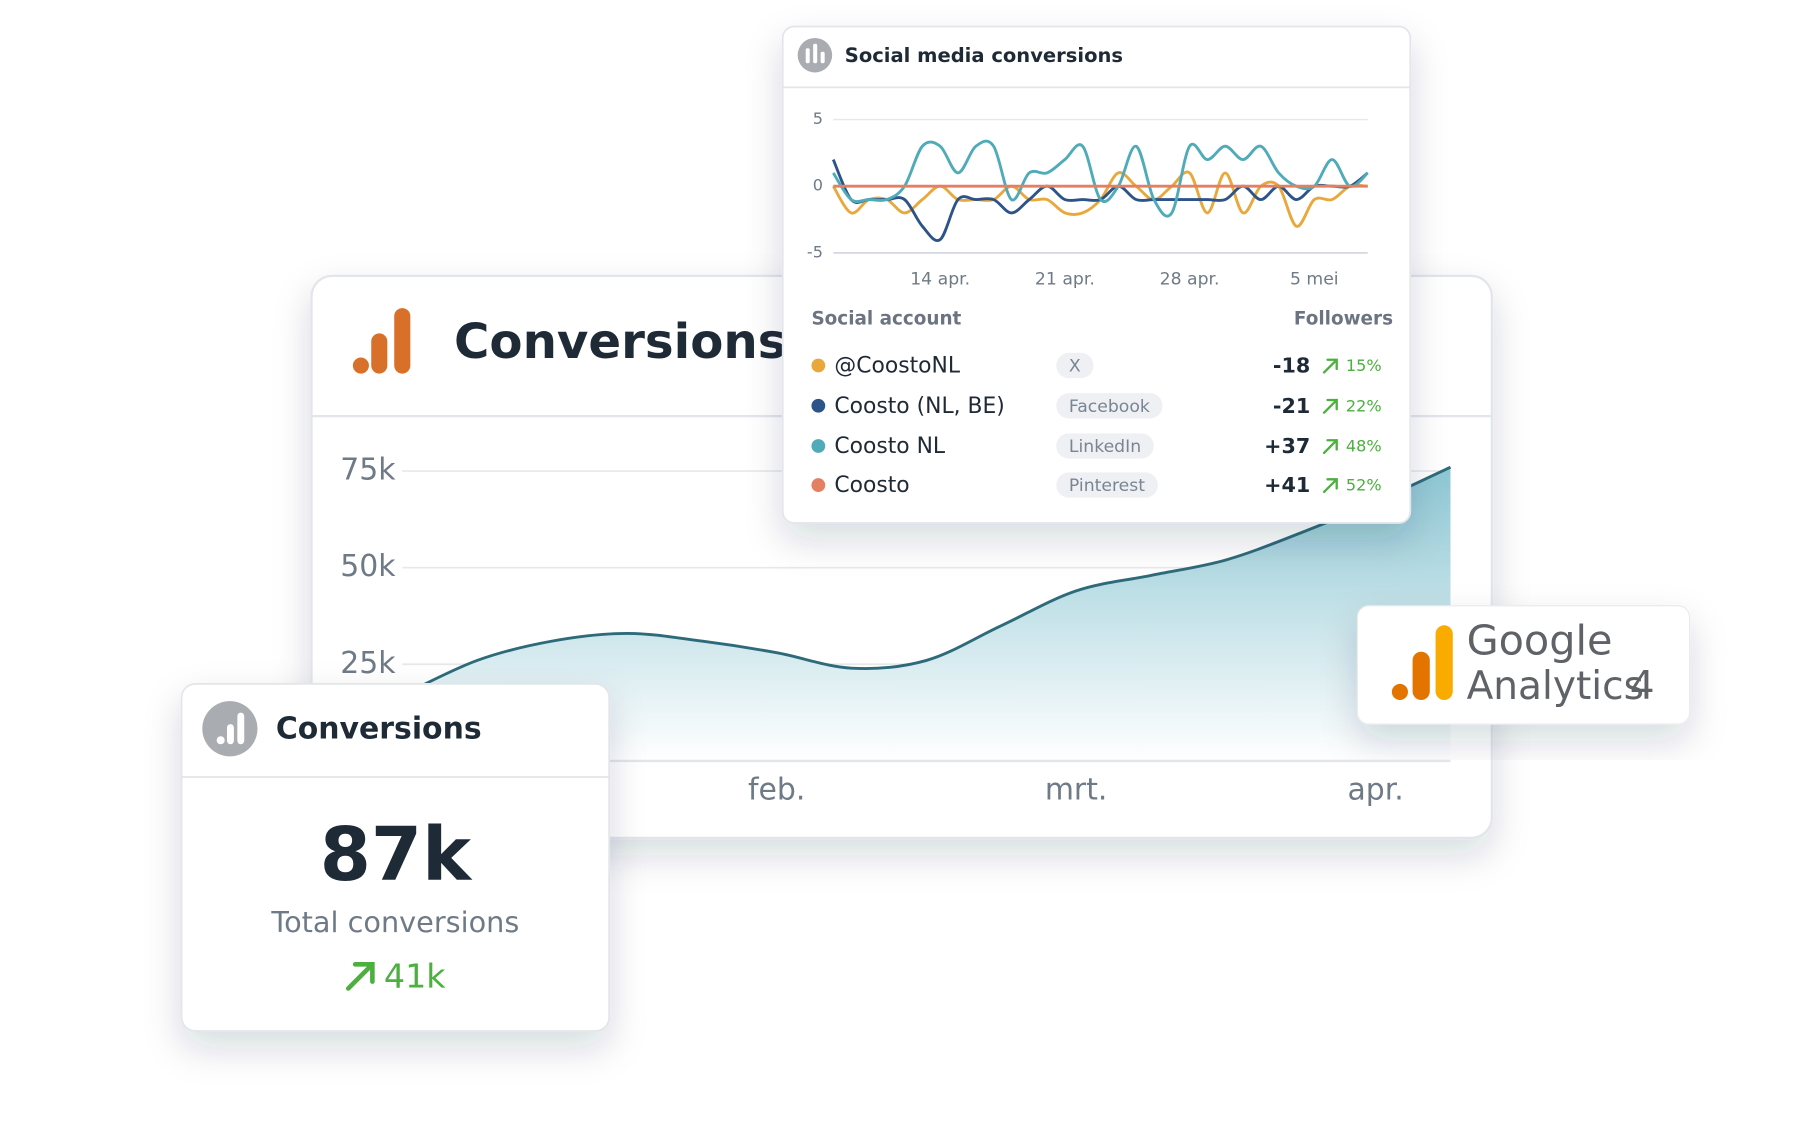 The image size is (1793, 1127). I want to click on x-tick-label: feb., so click(776, 789).